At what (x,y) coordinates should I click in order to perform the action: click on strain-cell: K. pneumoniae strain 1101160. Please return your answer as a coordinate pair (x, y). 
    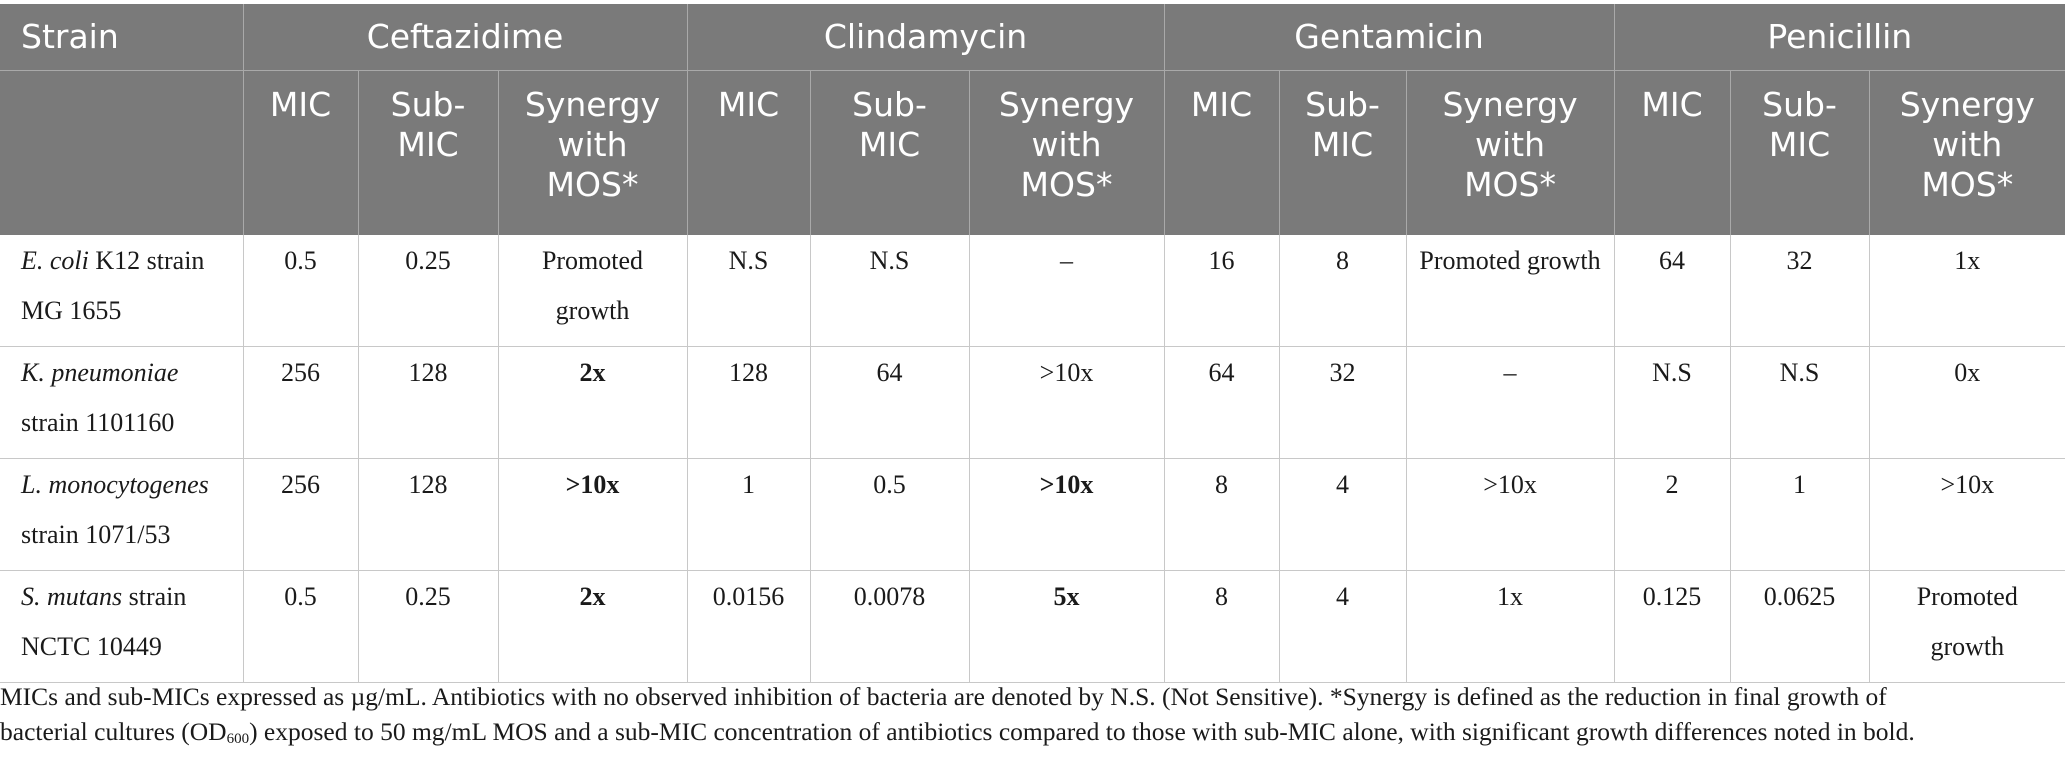
    Looking at the image, I should click on (121, 402).